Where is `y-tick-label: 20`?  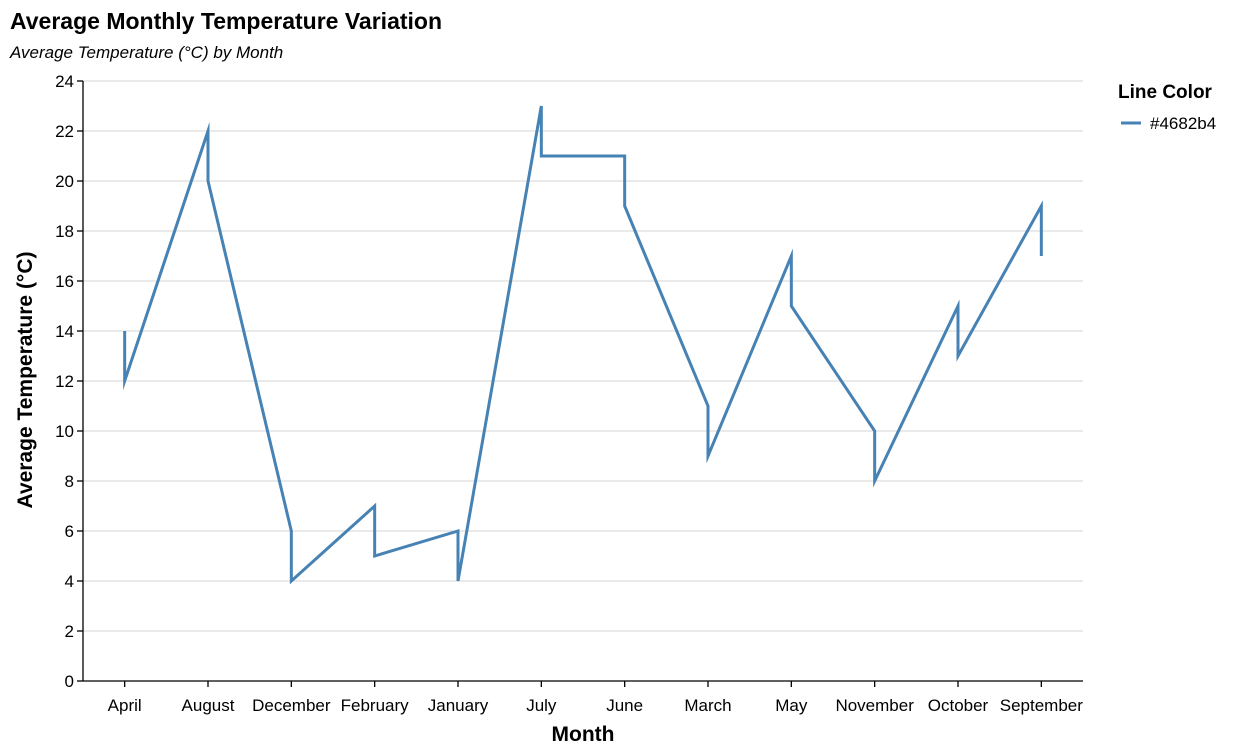
y-tick-label: 20 is located at coordinates (64, 181).